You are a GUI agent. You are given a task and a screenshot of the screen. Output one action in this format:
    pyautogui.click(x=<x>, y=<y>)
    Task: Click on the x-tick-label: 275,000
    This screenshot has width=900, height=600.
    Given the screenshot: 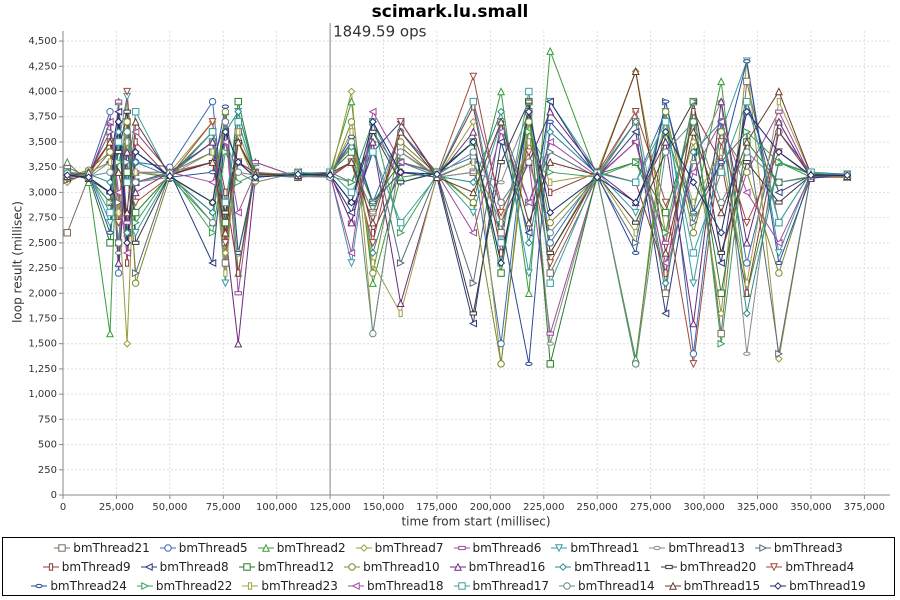 What is the action you would take?
    pyautogui.click(x=650, y=507)
    